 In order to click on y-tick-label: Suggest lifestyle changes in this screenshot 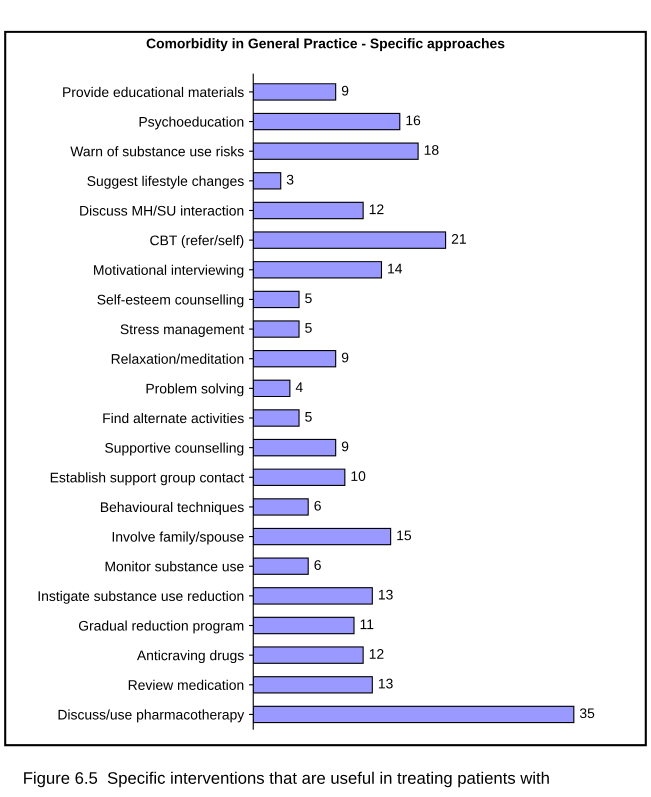, I will do `click(165, 182)`.